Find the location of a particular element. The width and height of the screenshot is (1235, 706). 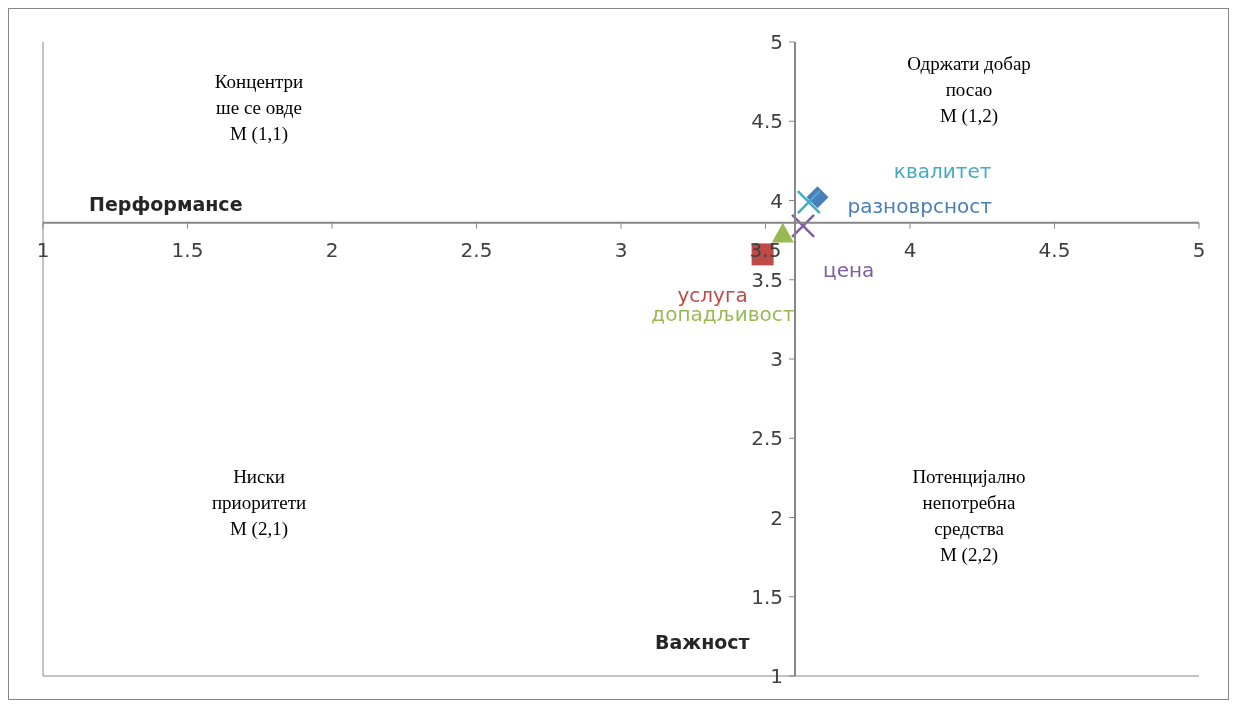

y-tick-label: 2 is located at coordinates (776, 517).